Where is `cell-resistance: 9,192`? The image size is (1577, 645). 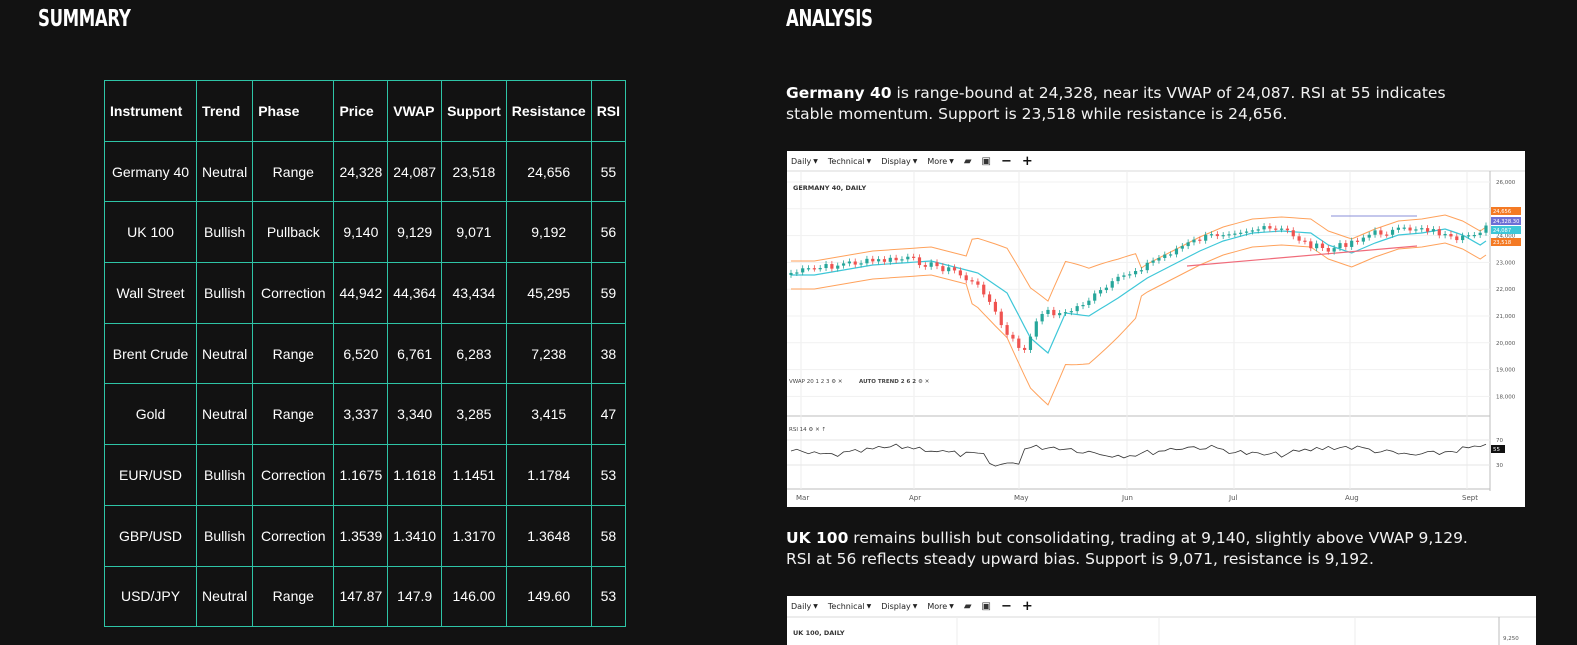
cell-resistance: 9,192 is located at coordinates (548, 232).